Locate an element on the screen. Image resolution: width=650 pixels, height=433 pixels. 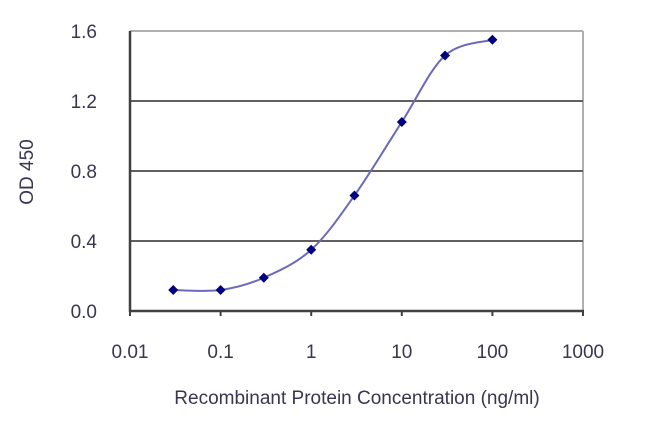
y-tick-label: 0.8 is located at coordinates (84, 172).